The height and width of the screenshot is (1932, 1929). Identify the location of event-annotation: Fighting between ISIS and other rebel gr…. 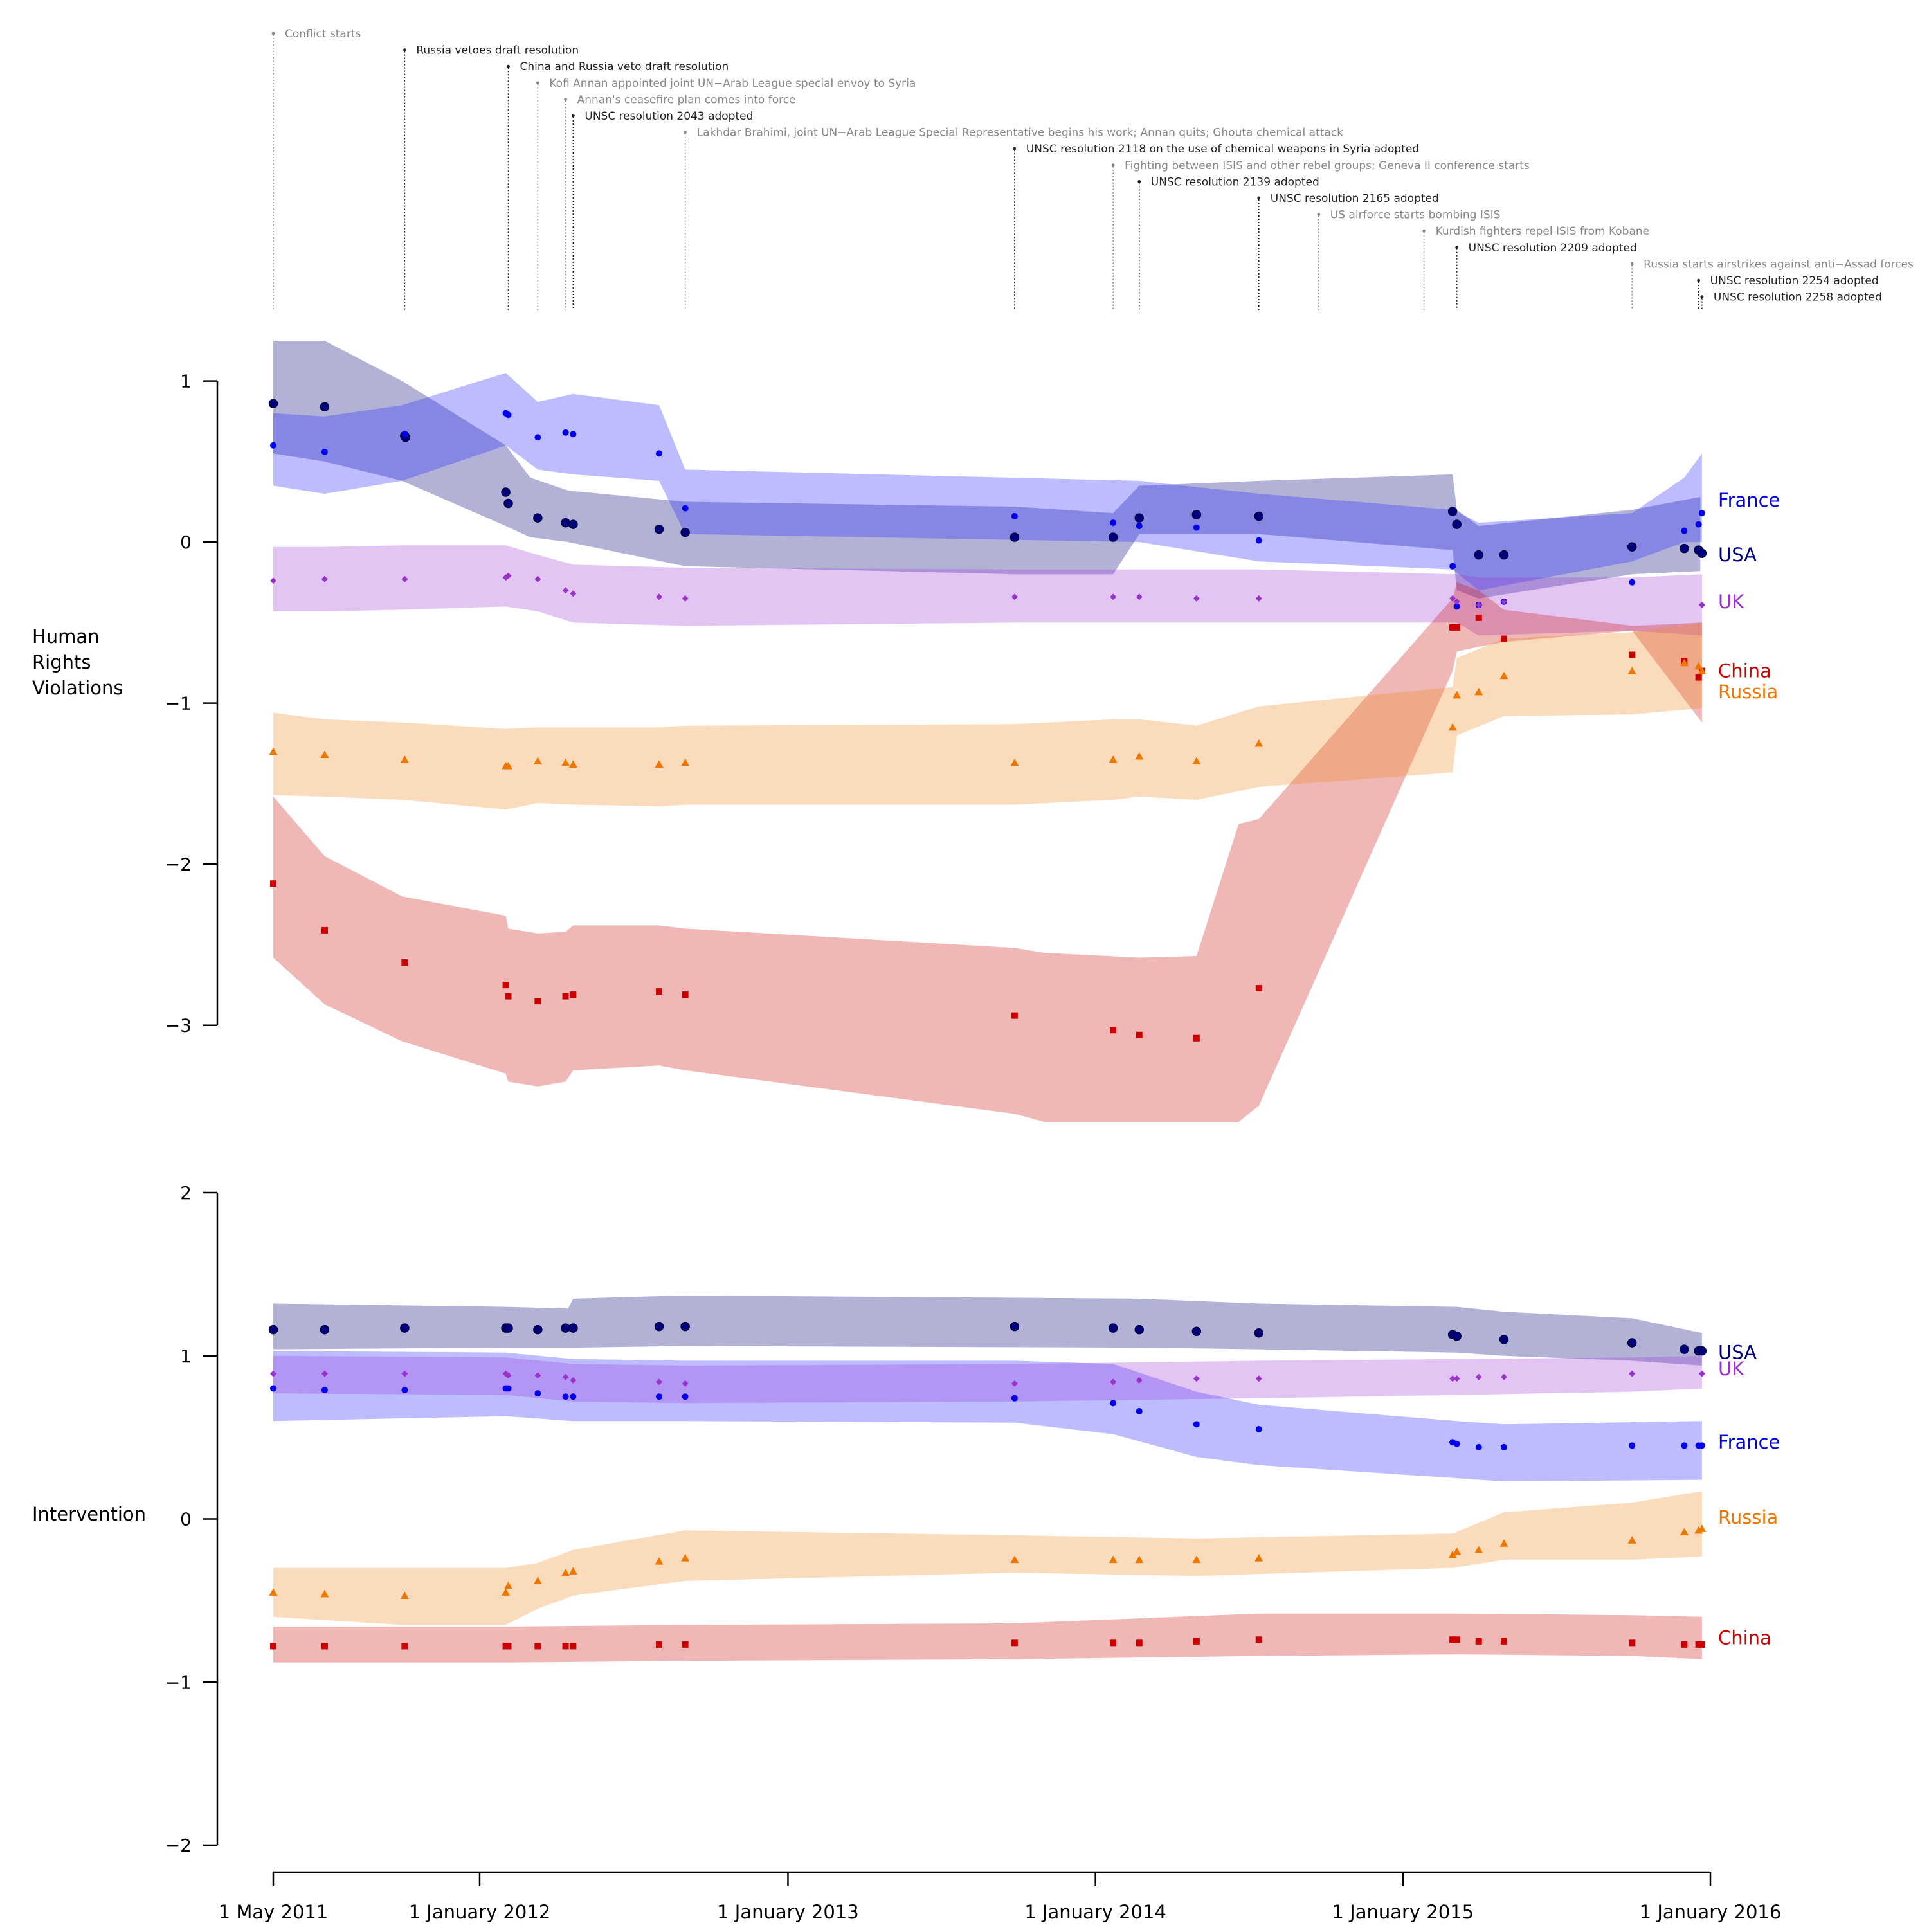
(1320, 234).